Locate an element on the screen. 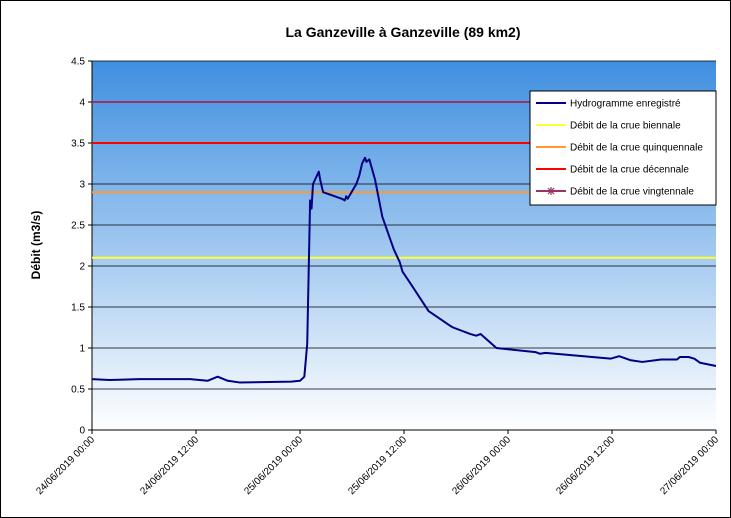 This screenshot has width=731, height=518. y-tick-label: 0 is located at coordinates (82, 431).